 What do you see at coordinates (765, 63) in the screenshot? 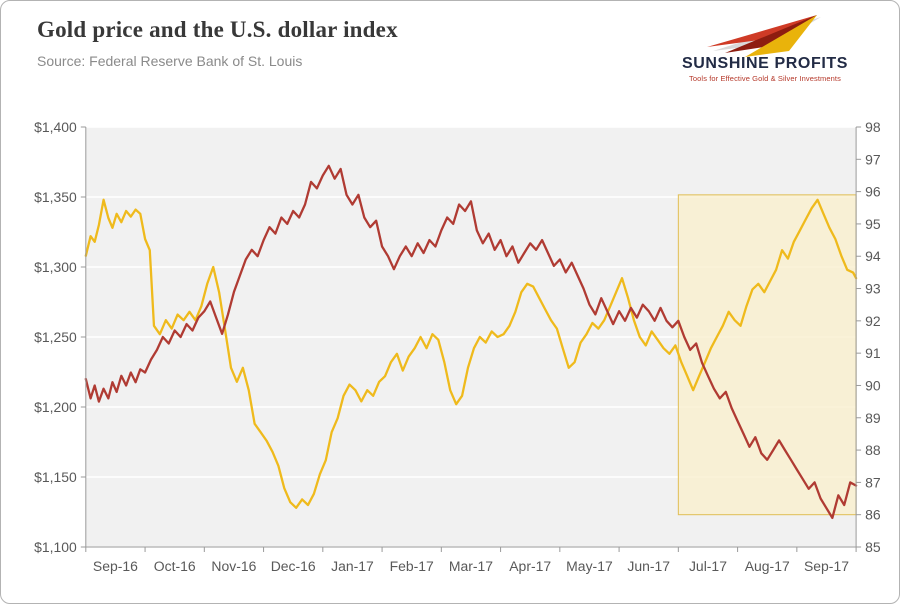
I see `logo-name: SUNSHINE PROFITS` at bounding box center [765, 63].